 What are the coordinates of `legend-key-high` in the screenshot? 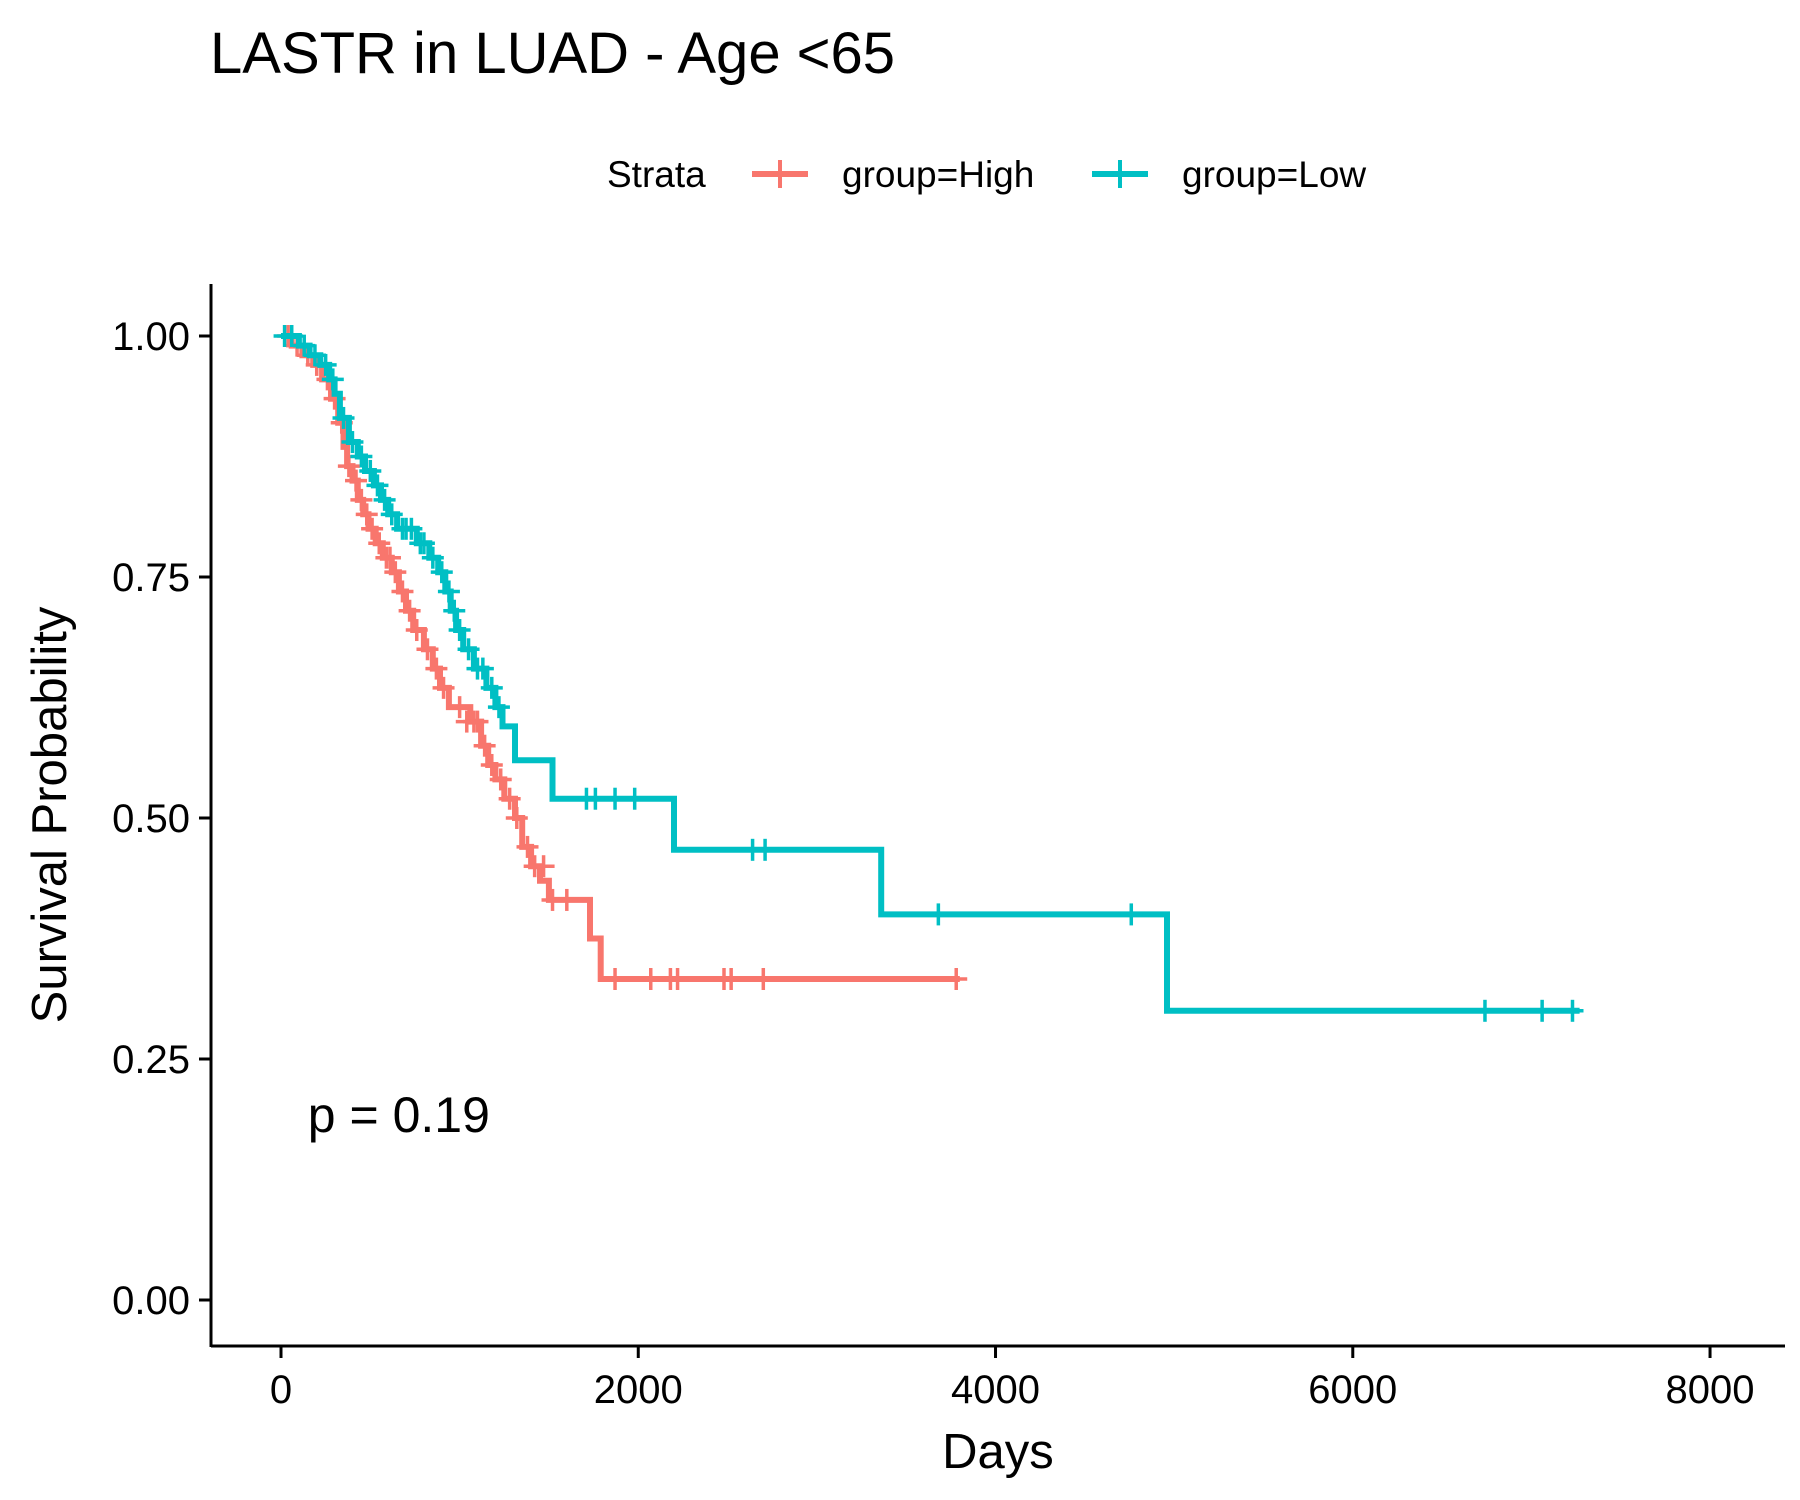 It's located at (780, 174).